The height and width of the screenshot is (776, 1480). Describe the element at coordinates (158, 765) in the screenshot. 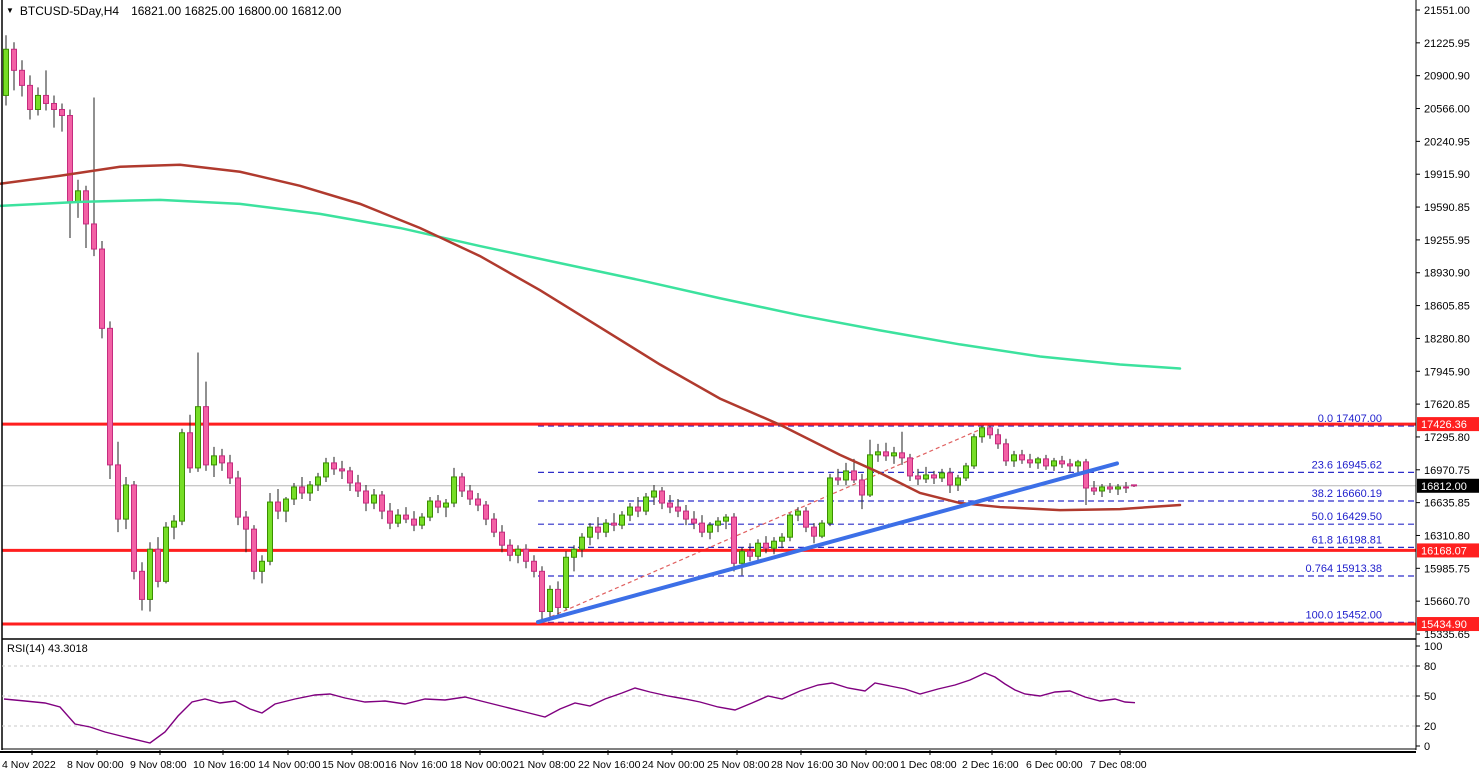

I see `time-axis-label: 9 Nov 08:00` at that location.